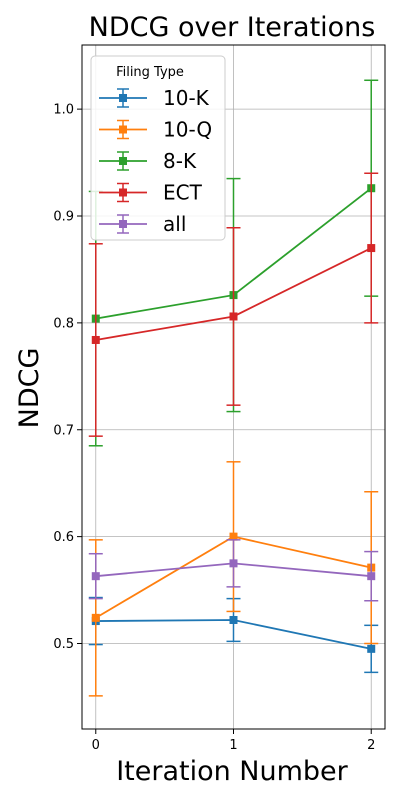 The width and height of the screenshot is (400, 800). Describe the element at coordinates (183, 193) in the screenshot. I see `legend-label: ECT` at that location.